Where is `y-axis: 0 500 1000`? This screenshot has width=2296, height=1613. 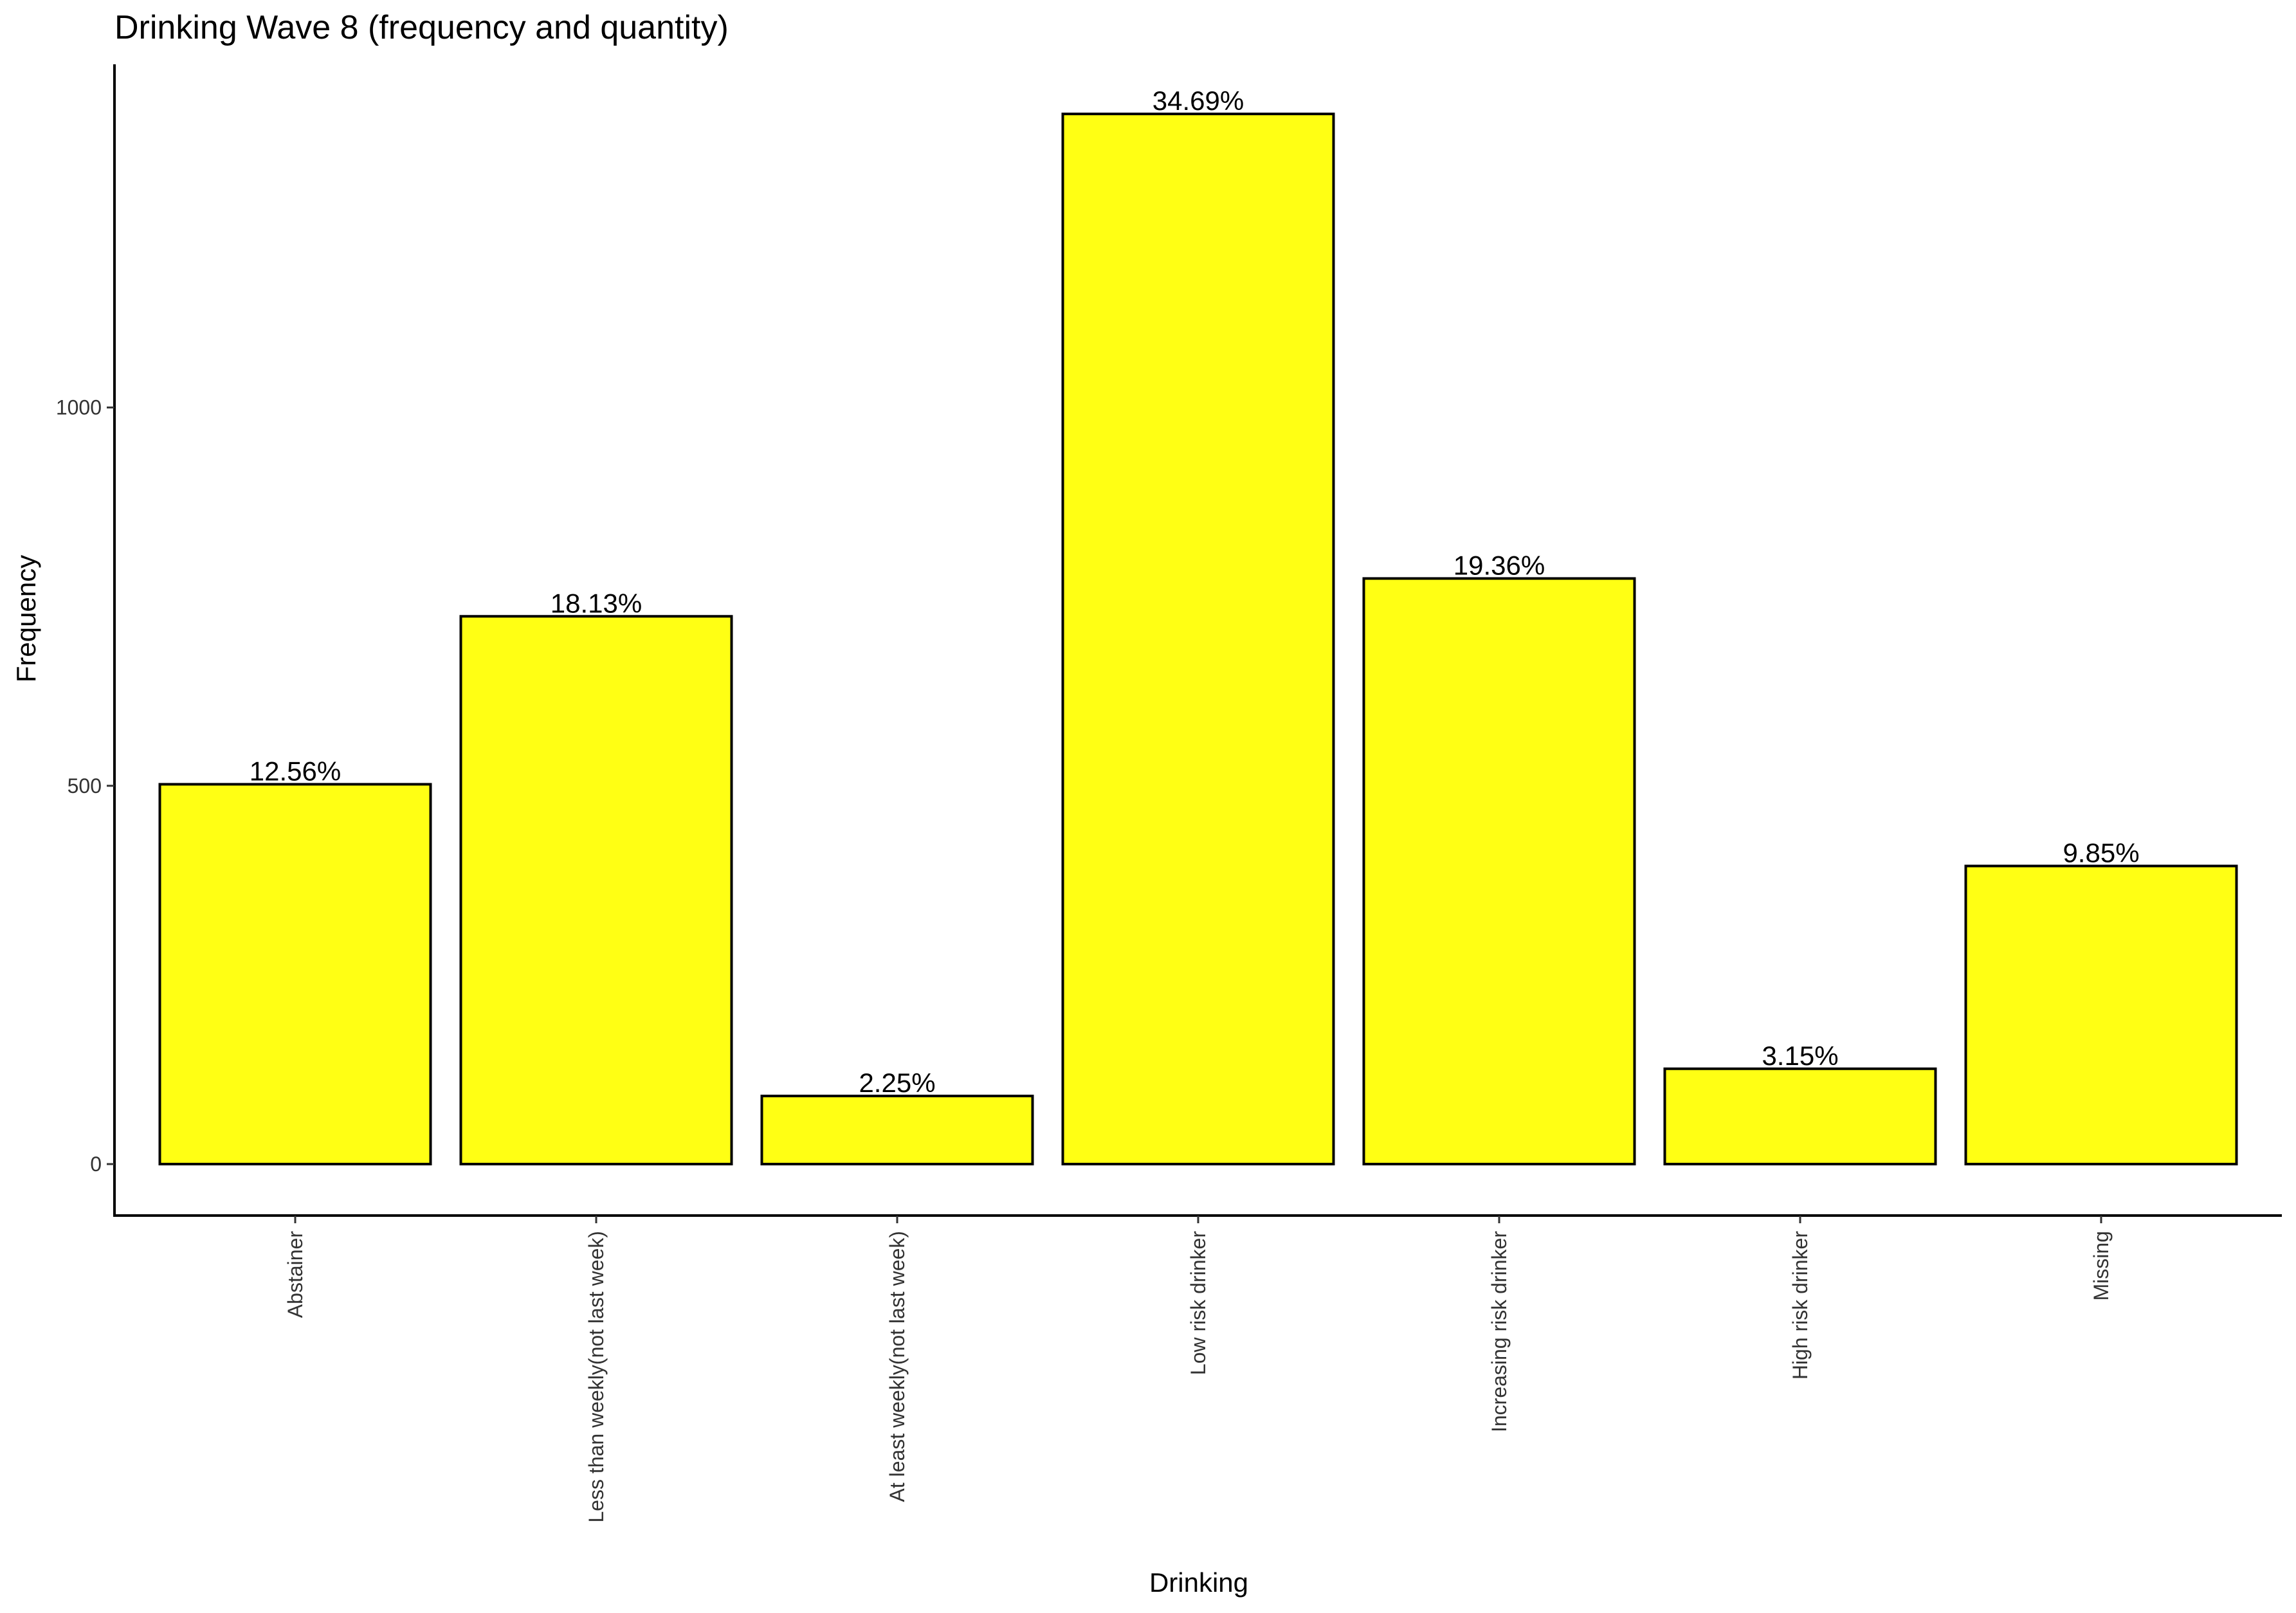
y-axis: 0 500 1000 is located at coordinates (86, 640).